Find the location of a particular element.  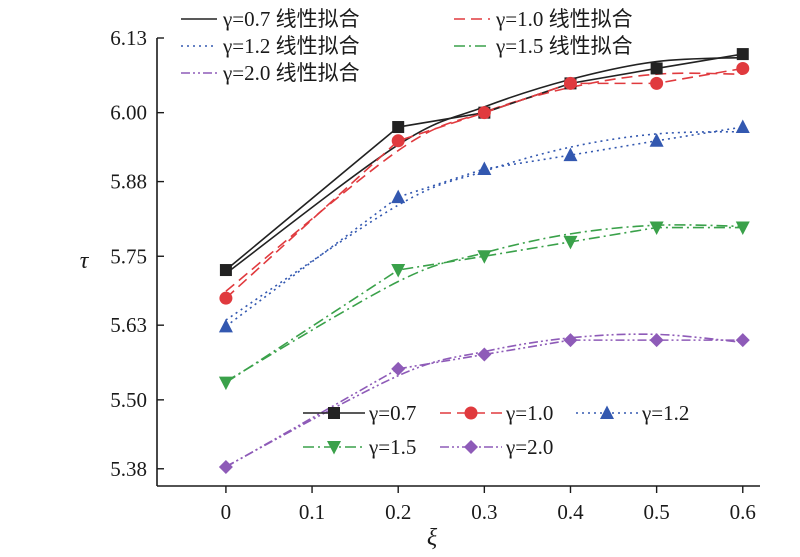

x-tick-label: 0.1 is located at coordinates (312, 512).